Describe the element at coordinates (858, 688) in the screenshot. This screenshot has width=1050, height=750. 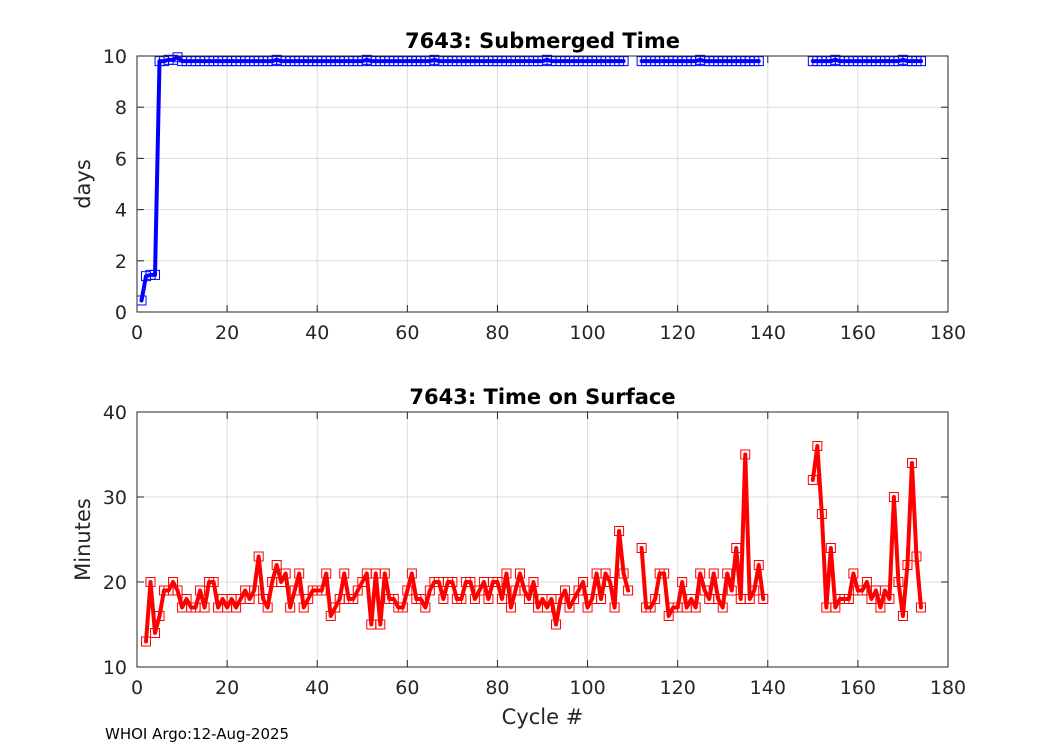
I see `chart2-x-tick-label: 160` at that location.